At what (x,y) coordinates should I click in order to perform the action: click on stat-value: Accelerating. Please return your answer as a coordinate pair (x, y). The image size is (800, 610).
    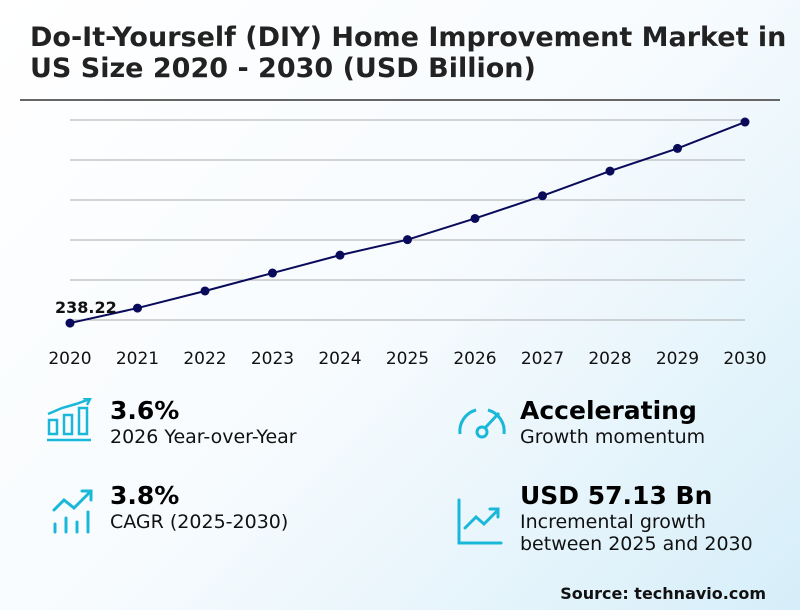
    Looking at the image, I should click on (608, 410).